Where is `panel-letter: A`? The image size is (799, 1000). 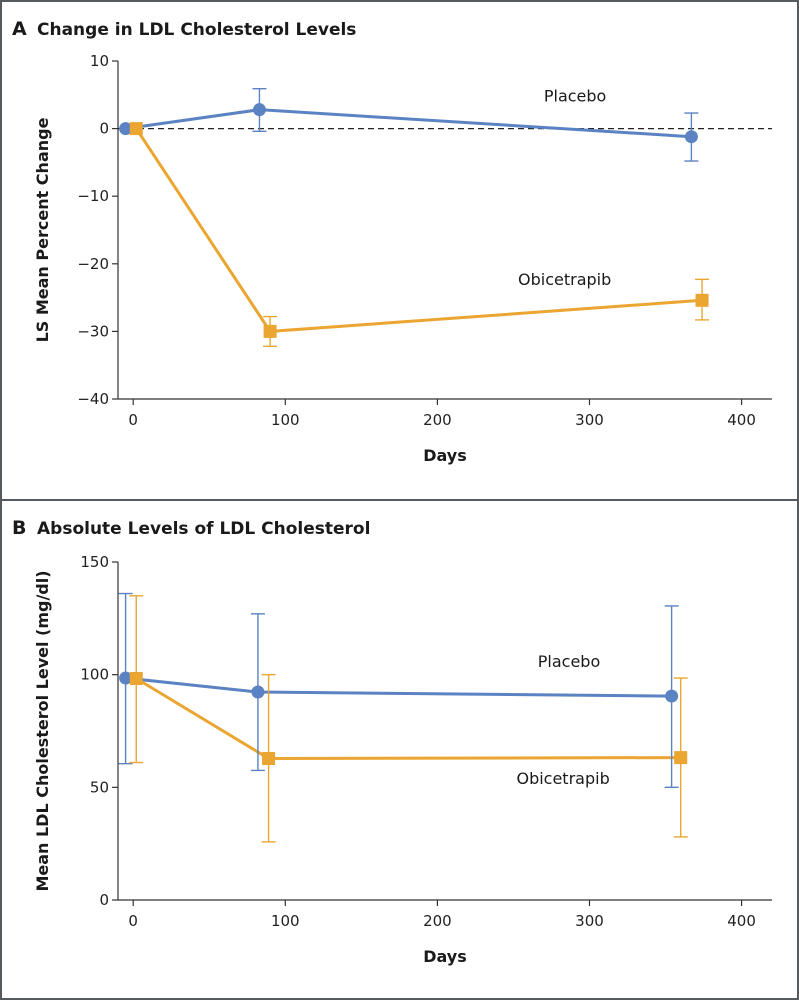 panel-letter: A is located at coordinates (19, 29).